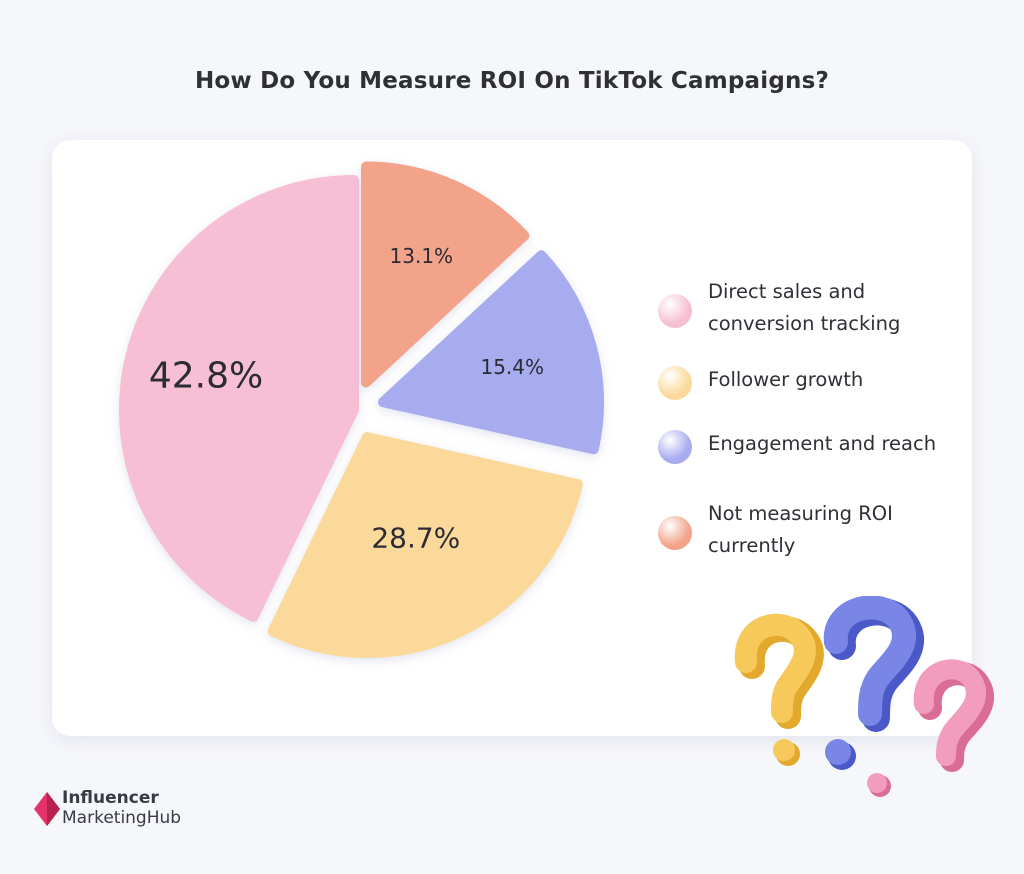 This screenshot has height=874, width=1024. I want to click on pie-slice-value-label: 42.8%, so click(206, 375).